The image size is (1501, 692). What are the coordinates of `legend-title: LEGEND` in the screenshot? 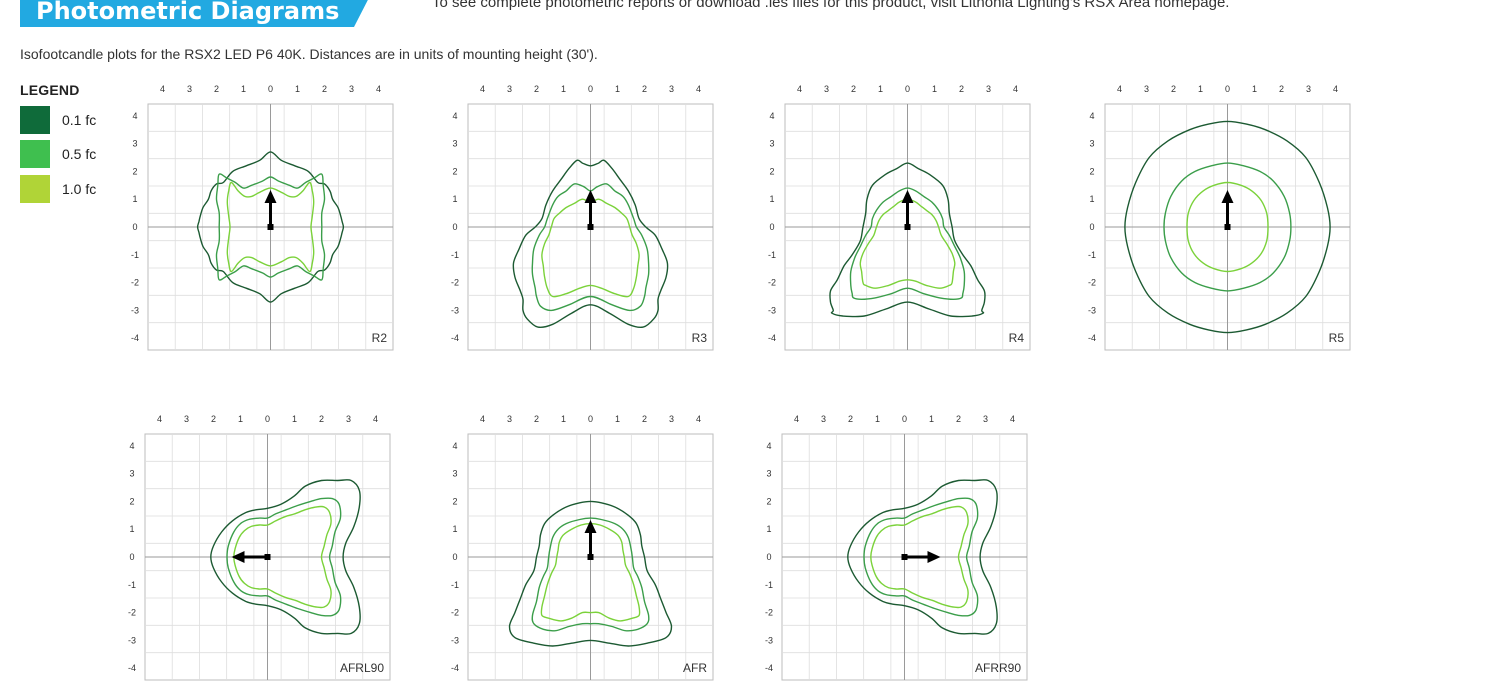 It's located at (50, 90).